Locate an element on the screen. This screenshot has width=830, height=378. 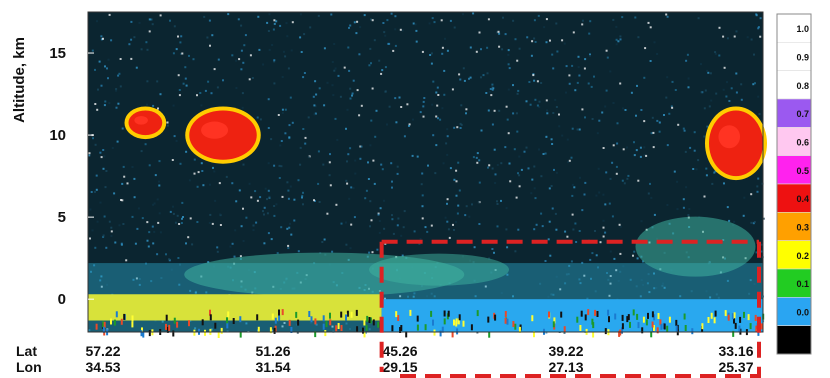
colorbar-label: 0.2 is located at coordinates (802, 256).